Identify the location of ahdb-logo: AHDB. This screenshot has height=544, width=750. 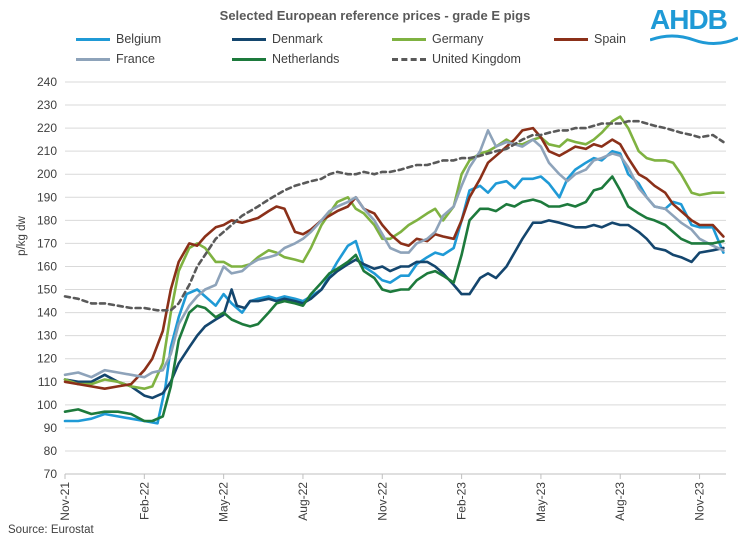
(694, 25).